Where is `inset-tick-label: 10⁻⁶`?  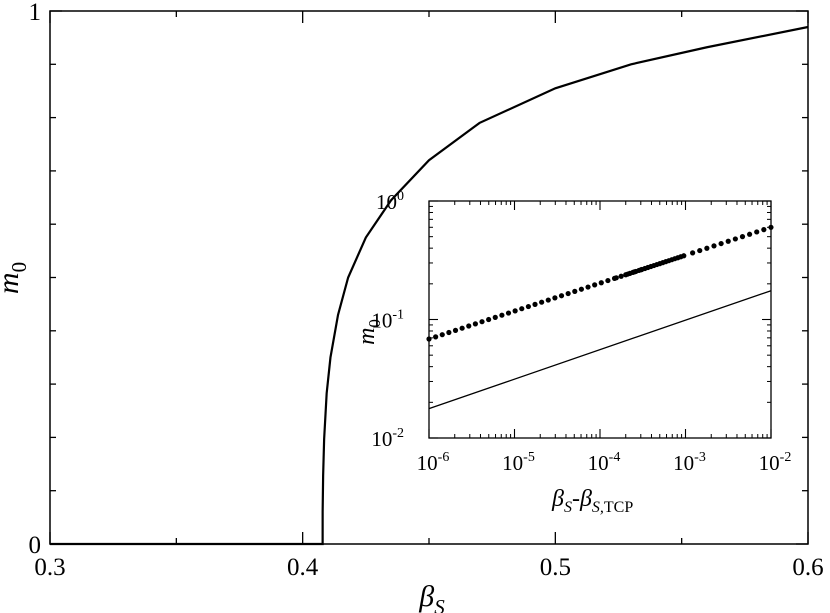 inset-tick-label: 10⁻⁶ is located at coordinates (433, 462).